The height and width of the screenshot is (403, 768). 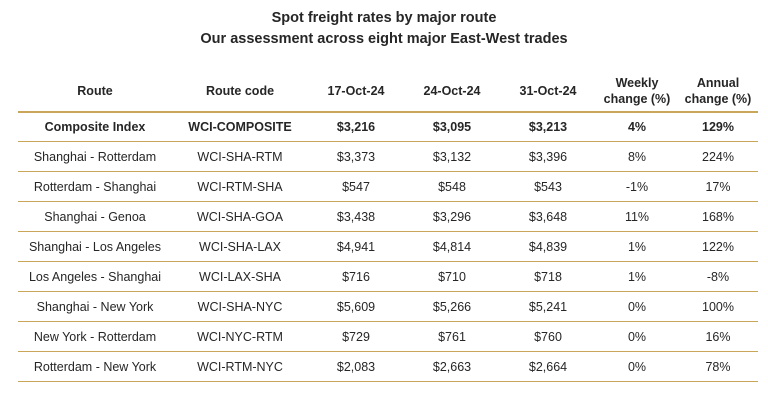 What do you see at coordinates (356, 216) in the screenshot?
I see `rate-cell-date-1: $3,438` at bounding box center [356, 216].